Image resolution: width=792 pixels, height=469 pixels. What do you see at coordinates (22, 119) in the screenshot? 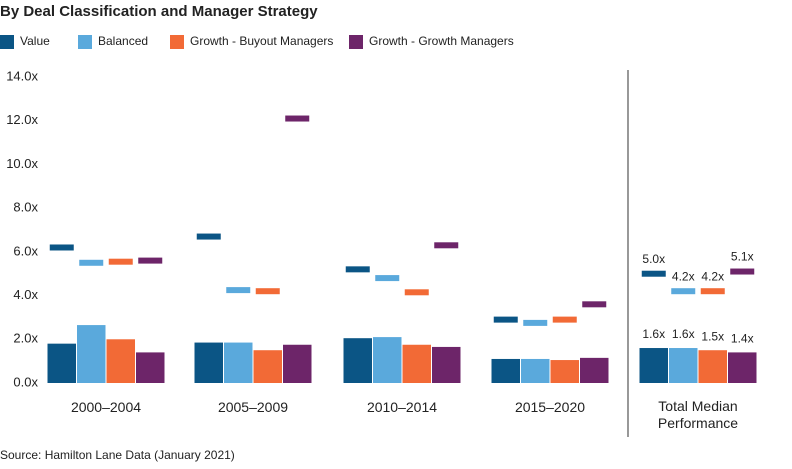
I see `y-tick-label: 12.0x` at bounding box center [22, 119].